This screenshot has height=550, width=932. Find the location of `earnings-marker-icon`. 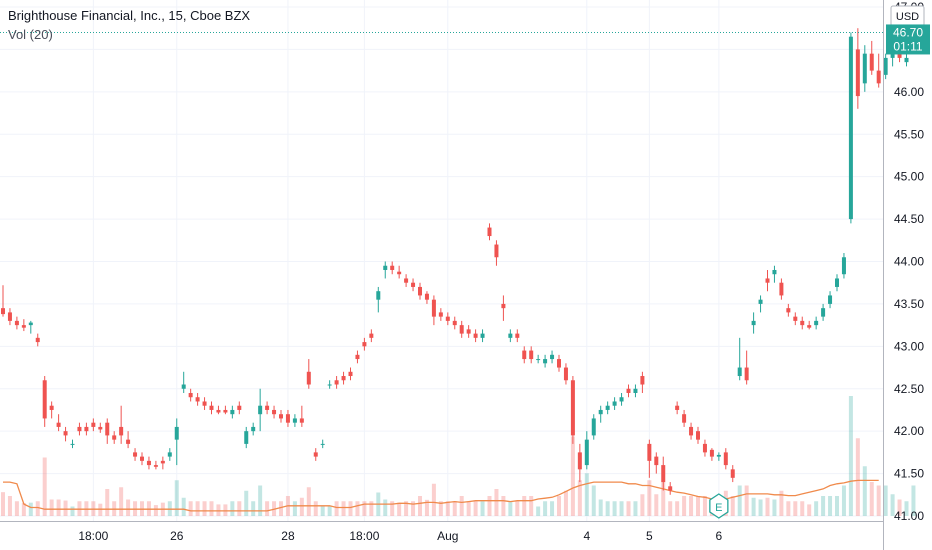

earnings-marker-icon is located at coordinates (719, 506).